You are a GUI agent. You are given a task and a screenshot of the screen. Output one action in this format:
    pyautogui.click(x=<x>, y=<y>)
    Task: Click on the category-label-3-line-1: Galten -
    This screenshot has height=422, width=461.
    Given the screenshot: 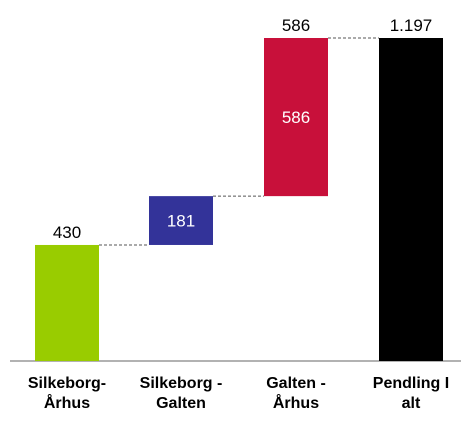 What is the action you would take?
    pyautogui.click(x=296, y=383)
    